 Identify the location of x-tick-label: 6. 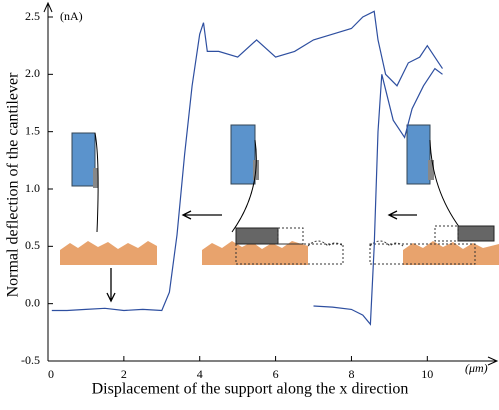
(276, 374).